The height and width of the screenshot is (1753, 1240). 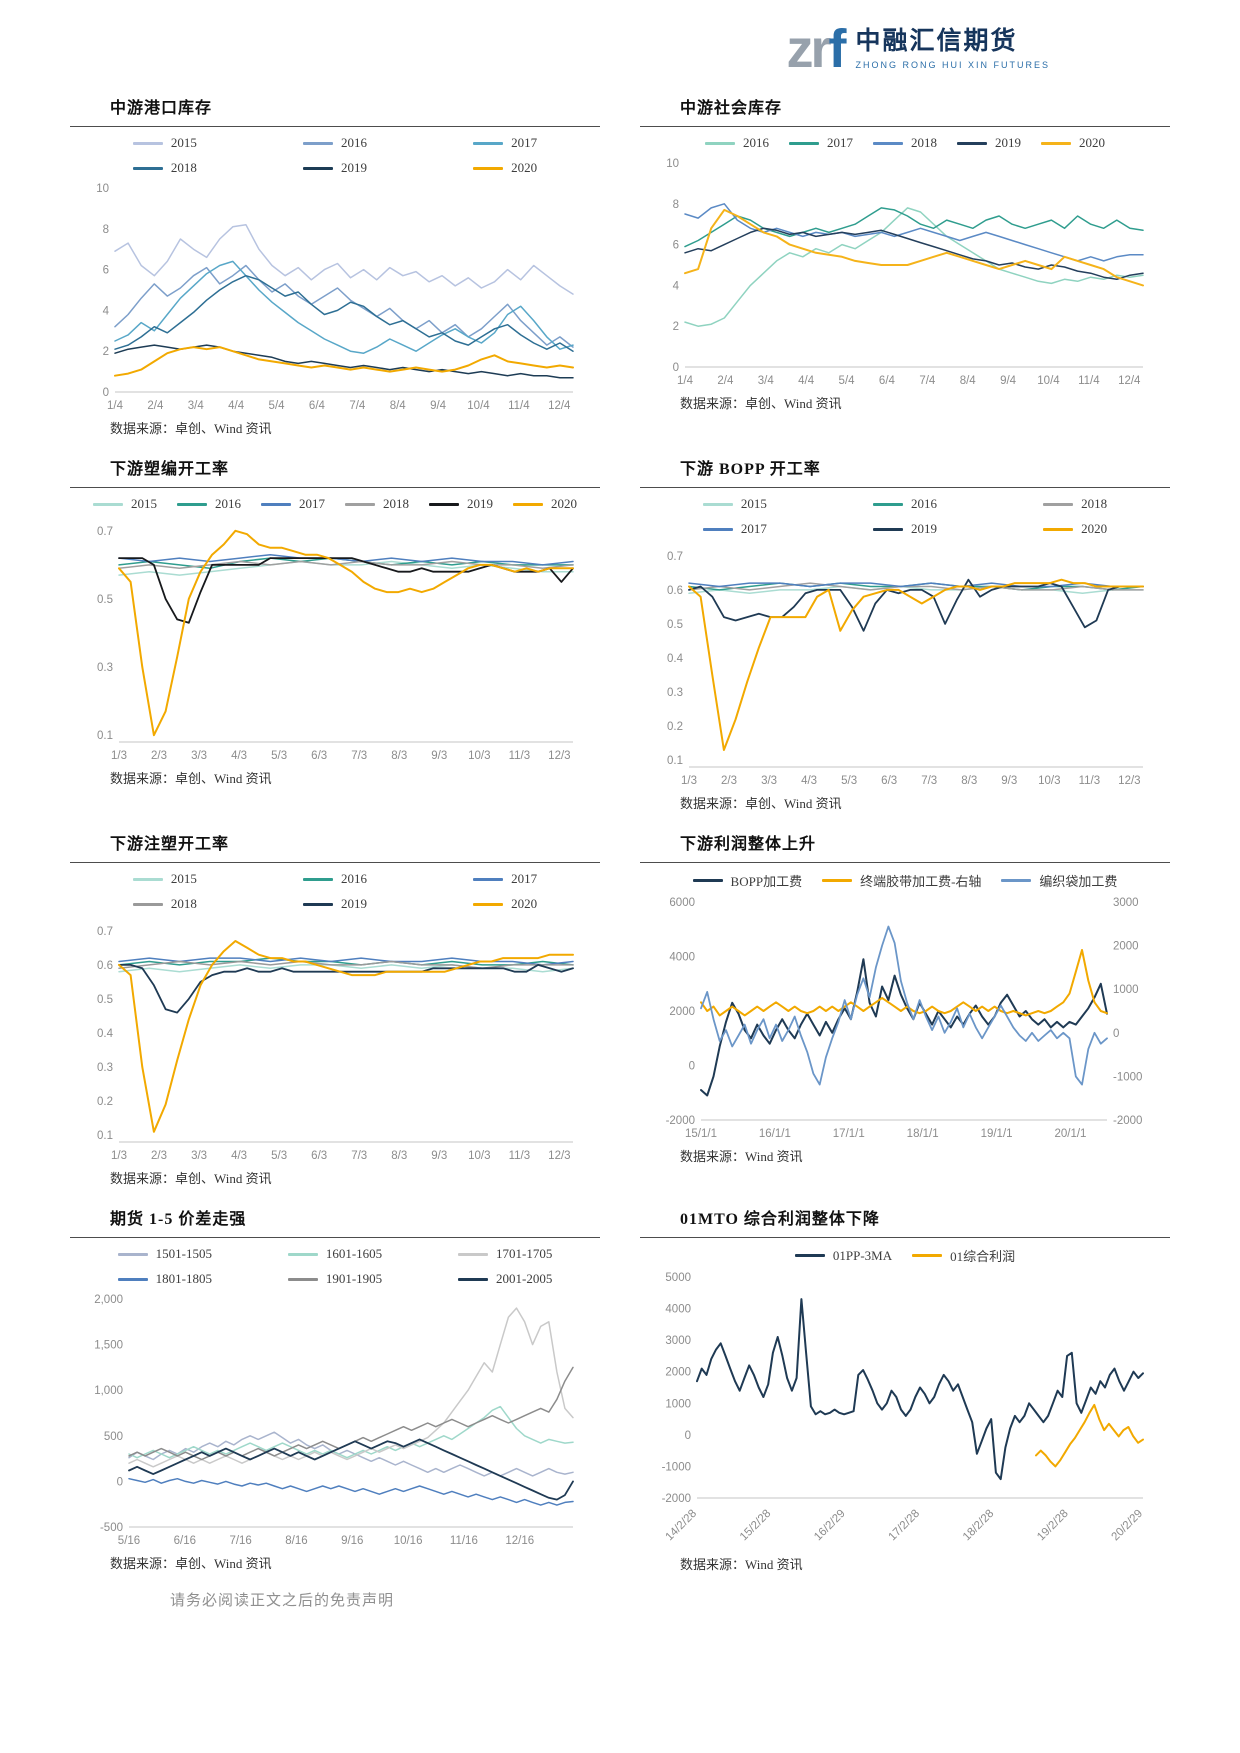 What do you see at coordinates (750, 469) in the screenshot?
I see `chart-title: 下游 BOPP 开工率` at bounding box center [750, 469].